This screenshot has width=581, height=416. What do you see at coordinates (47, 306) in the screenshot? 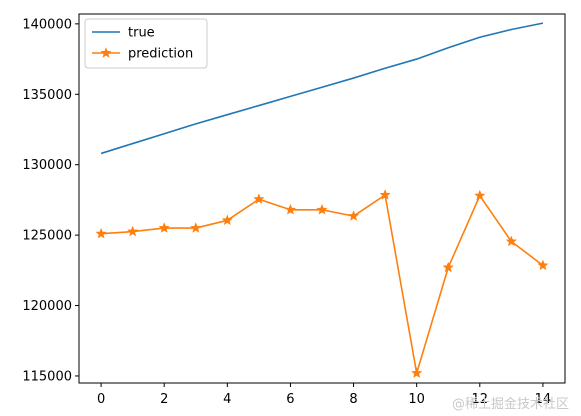
I see `y-tick-label: 120000` at bounding box center [47, 306].